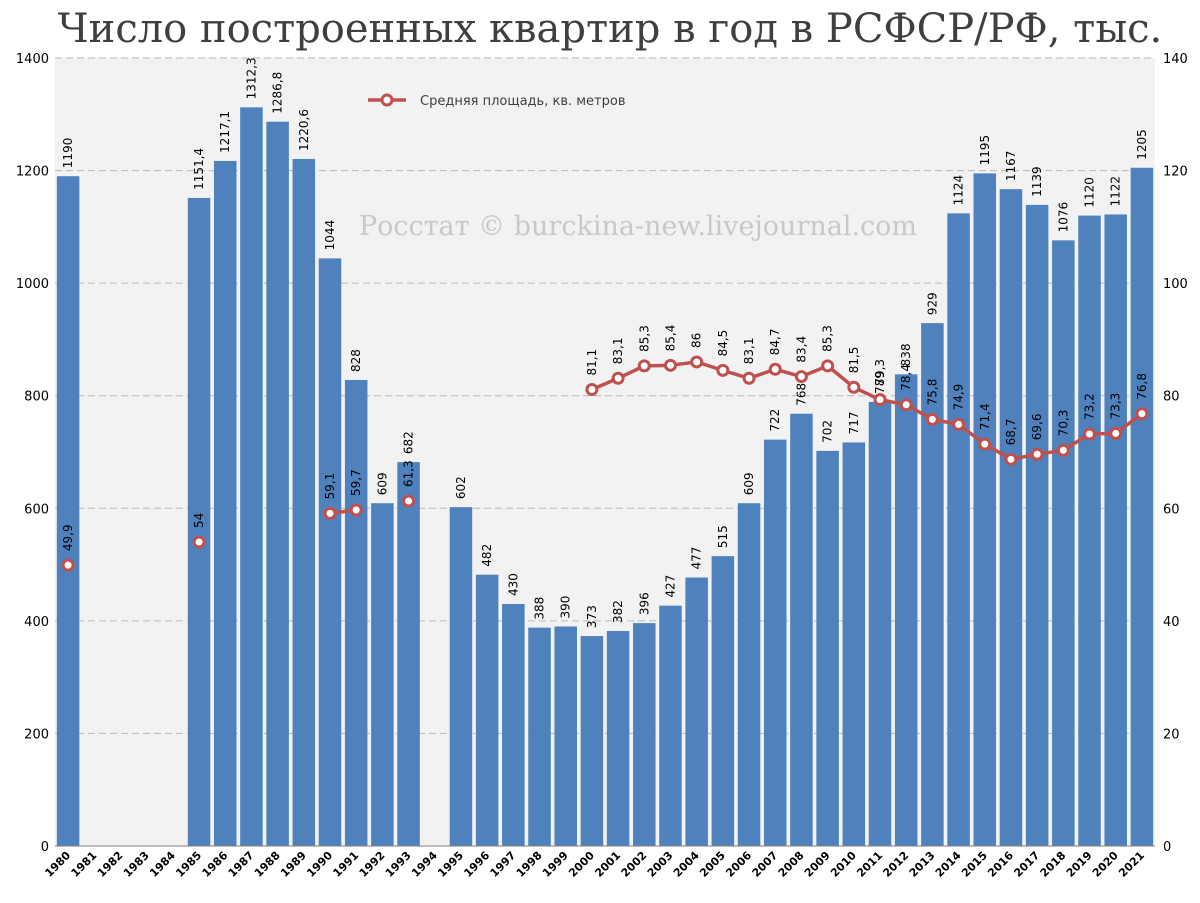  Describe the element at coordinates (592, 616) in the screenshot. I see `bar-data-label: 373` at that location.